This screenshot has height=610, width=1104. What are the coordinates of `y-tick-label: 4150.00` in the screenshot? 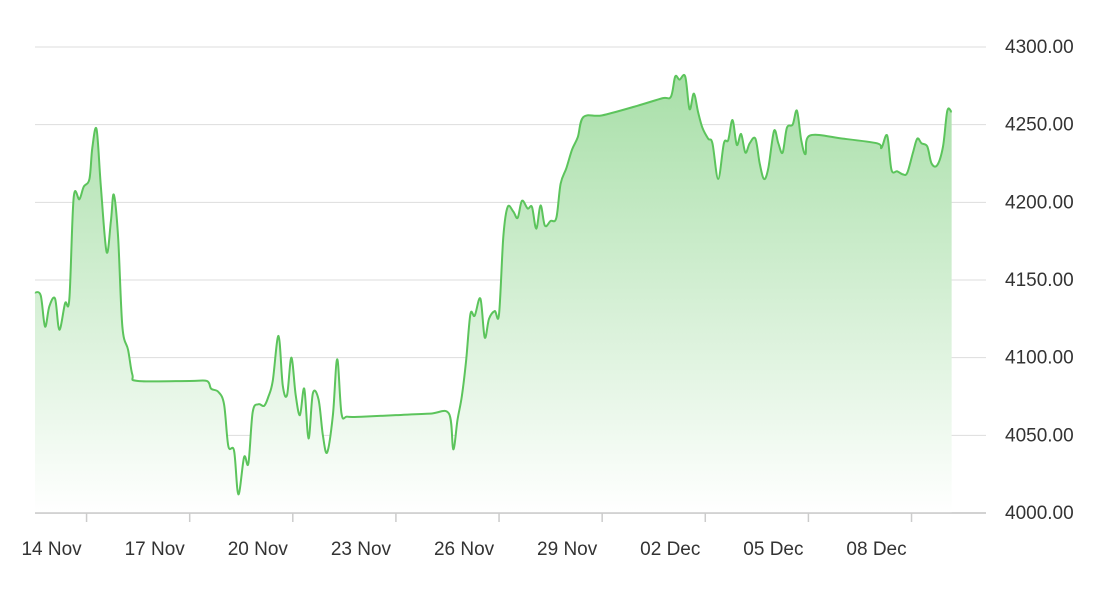 It's located at (1039, 280).